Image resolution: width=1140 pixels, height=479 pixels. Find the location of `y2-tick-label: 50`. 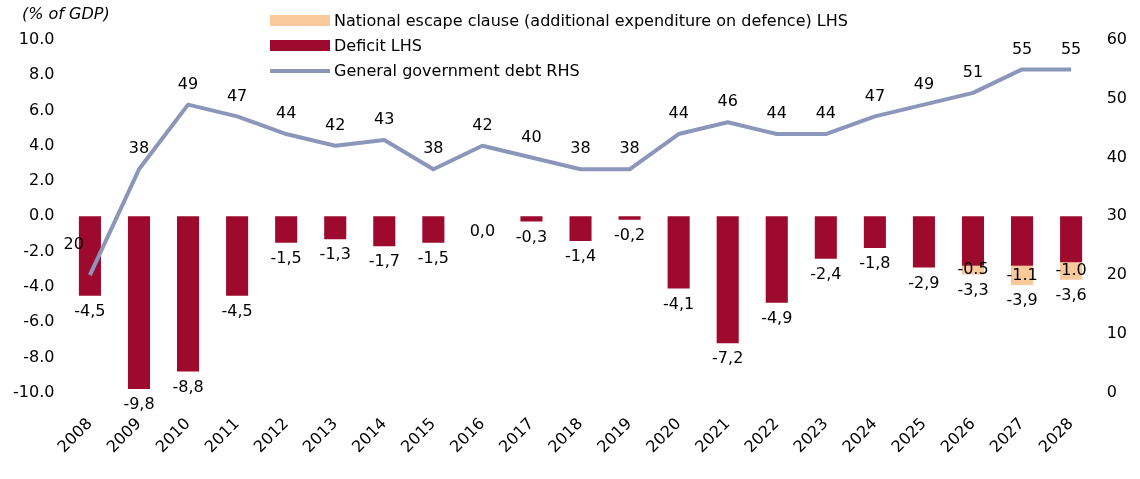

y2-tick-label: 50 is located at coordinates (1116, 97).